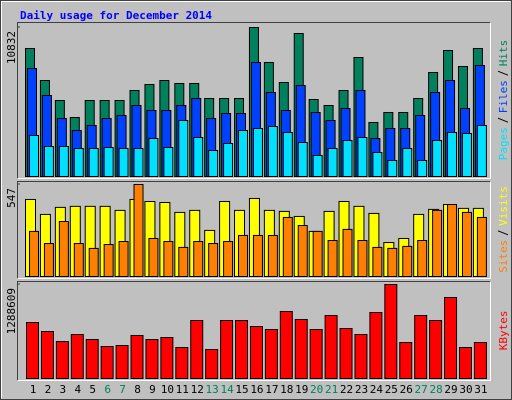  I want to click on x-tick-label: 5, so click(92, 389).